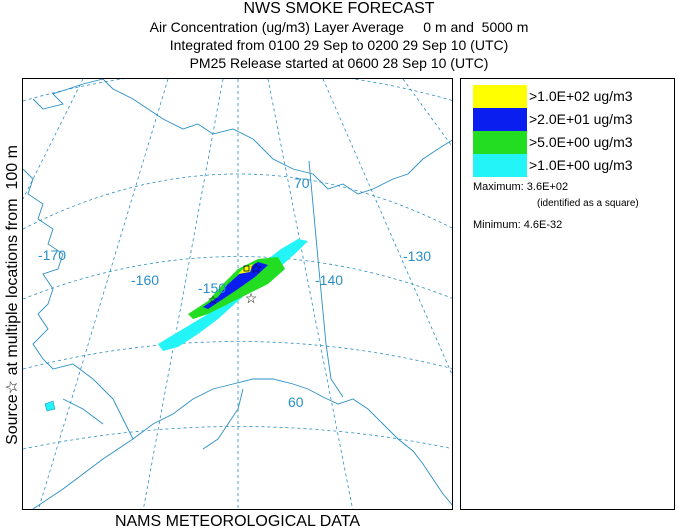 This screenshot has width=678, height=532. I want to click on arctic-coast, so click(242, 137).